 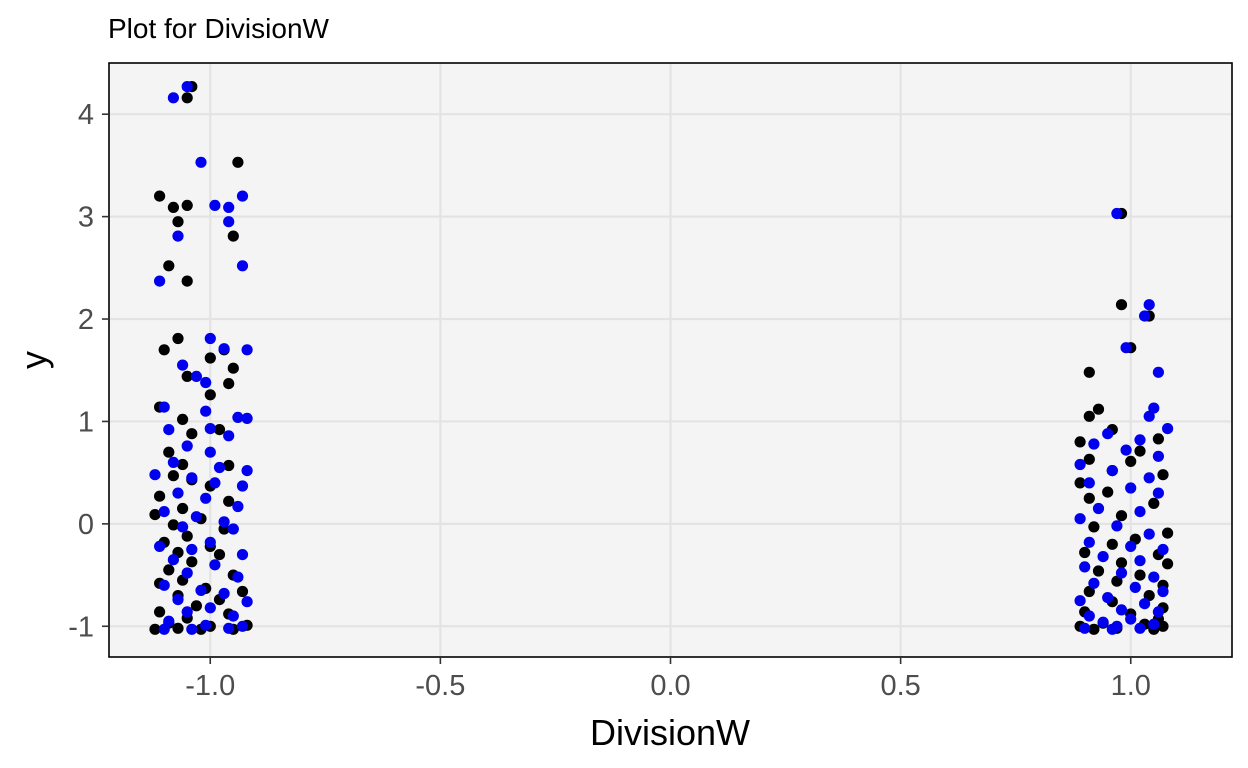 What do you see at coordinates (210, 686) in the screenshot?
I see `x-tick-label: -1.0` at bounding box center [210, 686].